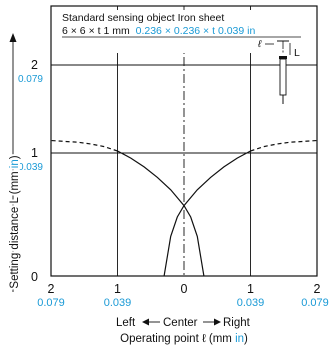  What do you see at coordinates (30, 167) in the screenshot?
I see `y-tick-1-in: 0.039` at bounding box center [30, 167].